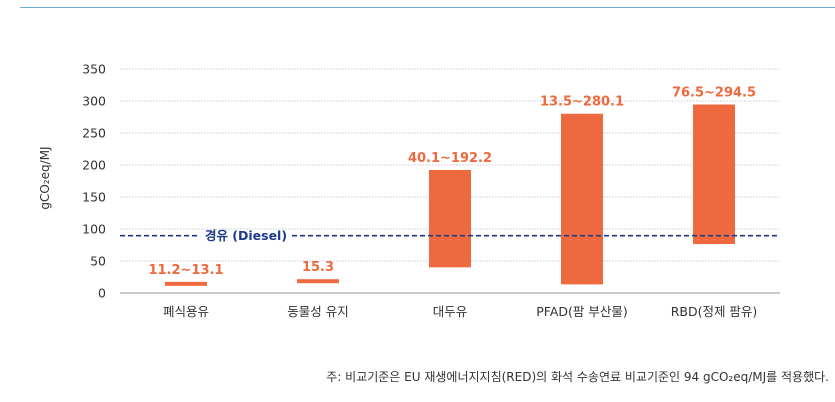 The width and height of the screenshot is (835, 402). What do you see at coordinates (714, 93) in the screenshot?
I see `data-label: 76.5~294.5` at bounding box center [714, 93].